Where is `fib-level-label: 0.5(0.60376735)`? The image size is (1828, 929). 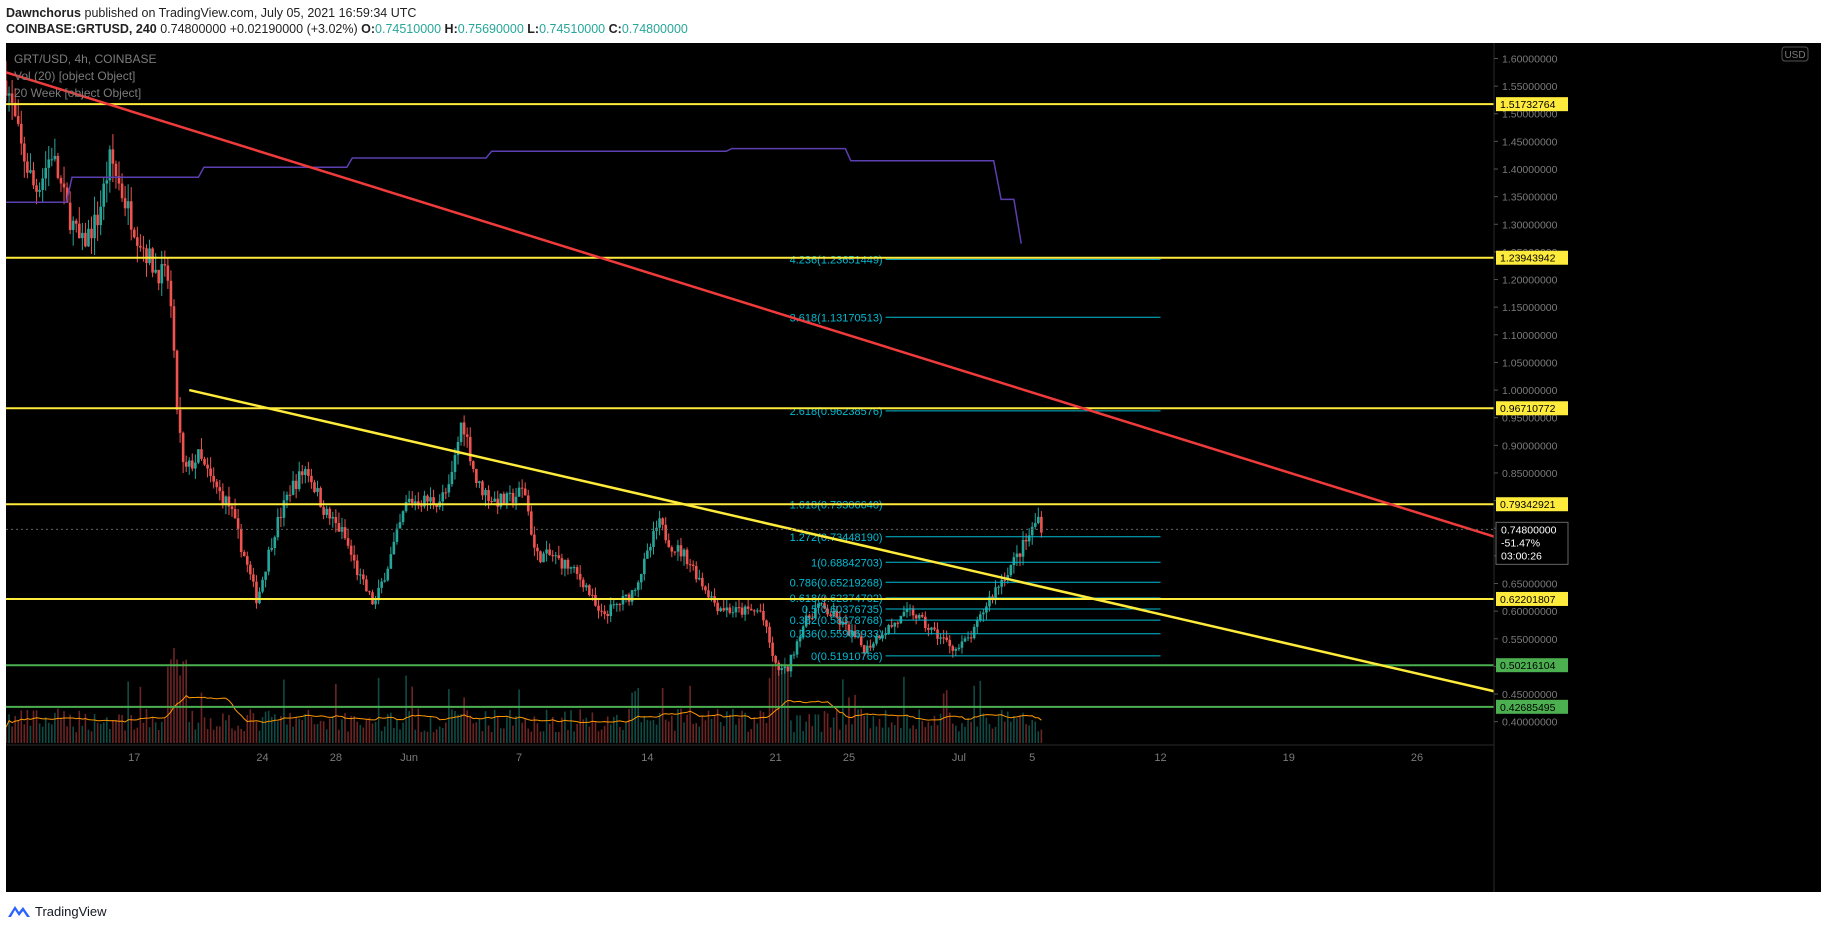 fib-level-label: 0.5(0.60376735) is located at coordinates (842, 610).